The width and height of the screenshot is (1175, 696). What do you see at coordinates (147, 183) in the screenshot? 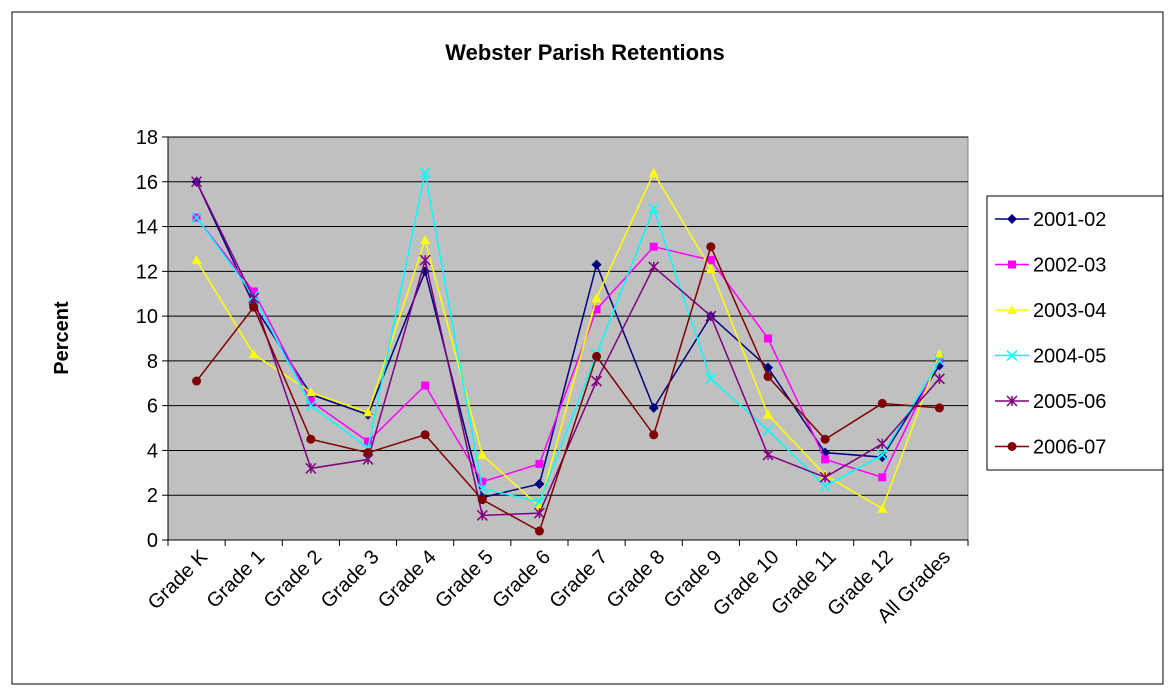
I see `y-tick-label: 16` at bounding box center [147, 183].